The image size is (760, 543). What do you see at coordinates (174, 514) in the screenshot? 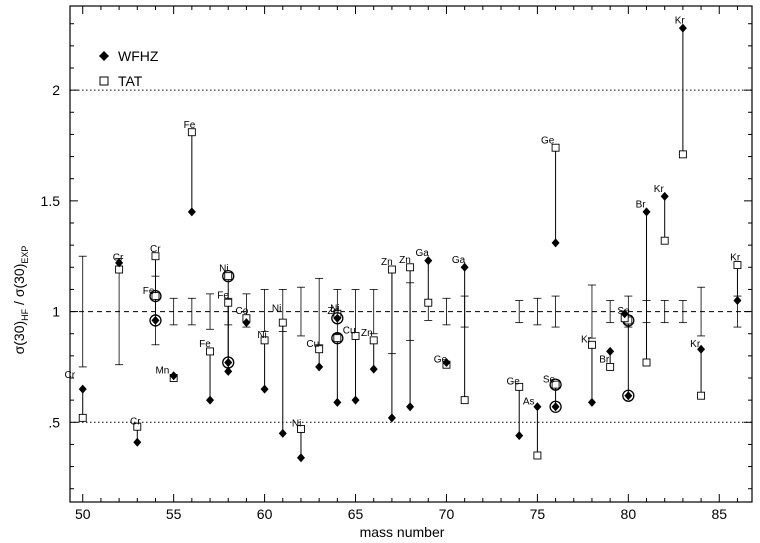
I see `x-tick-label: 55` at bounding box center [174, 514].